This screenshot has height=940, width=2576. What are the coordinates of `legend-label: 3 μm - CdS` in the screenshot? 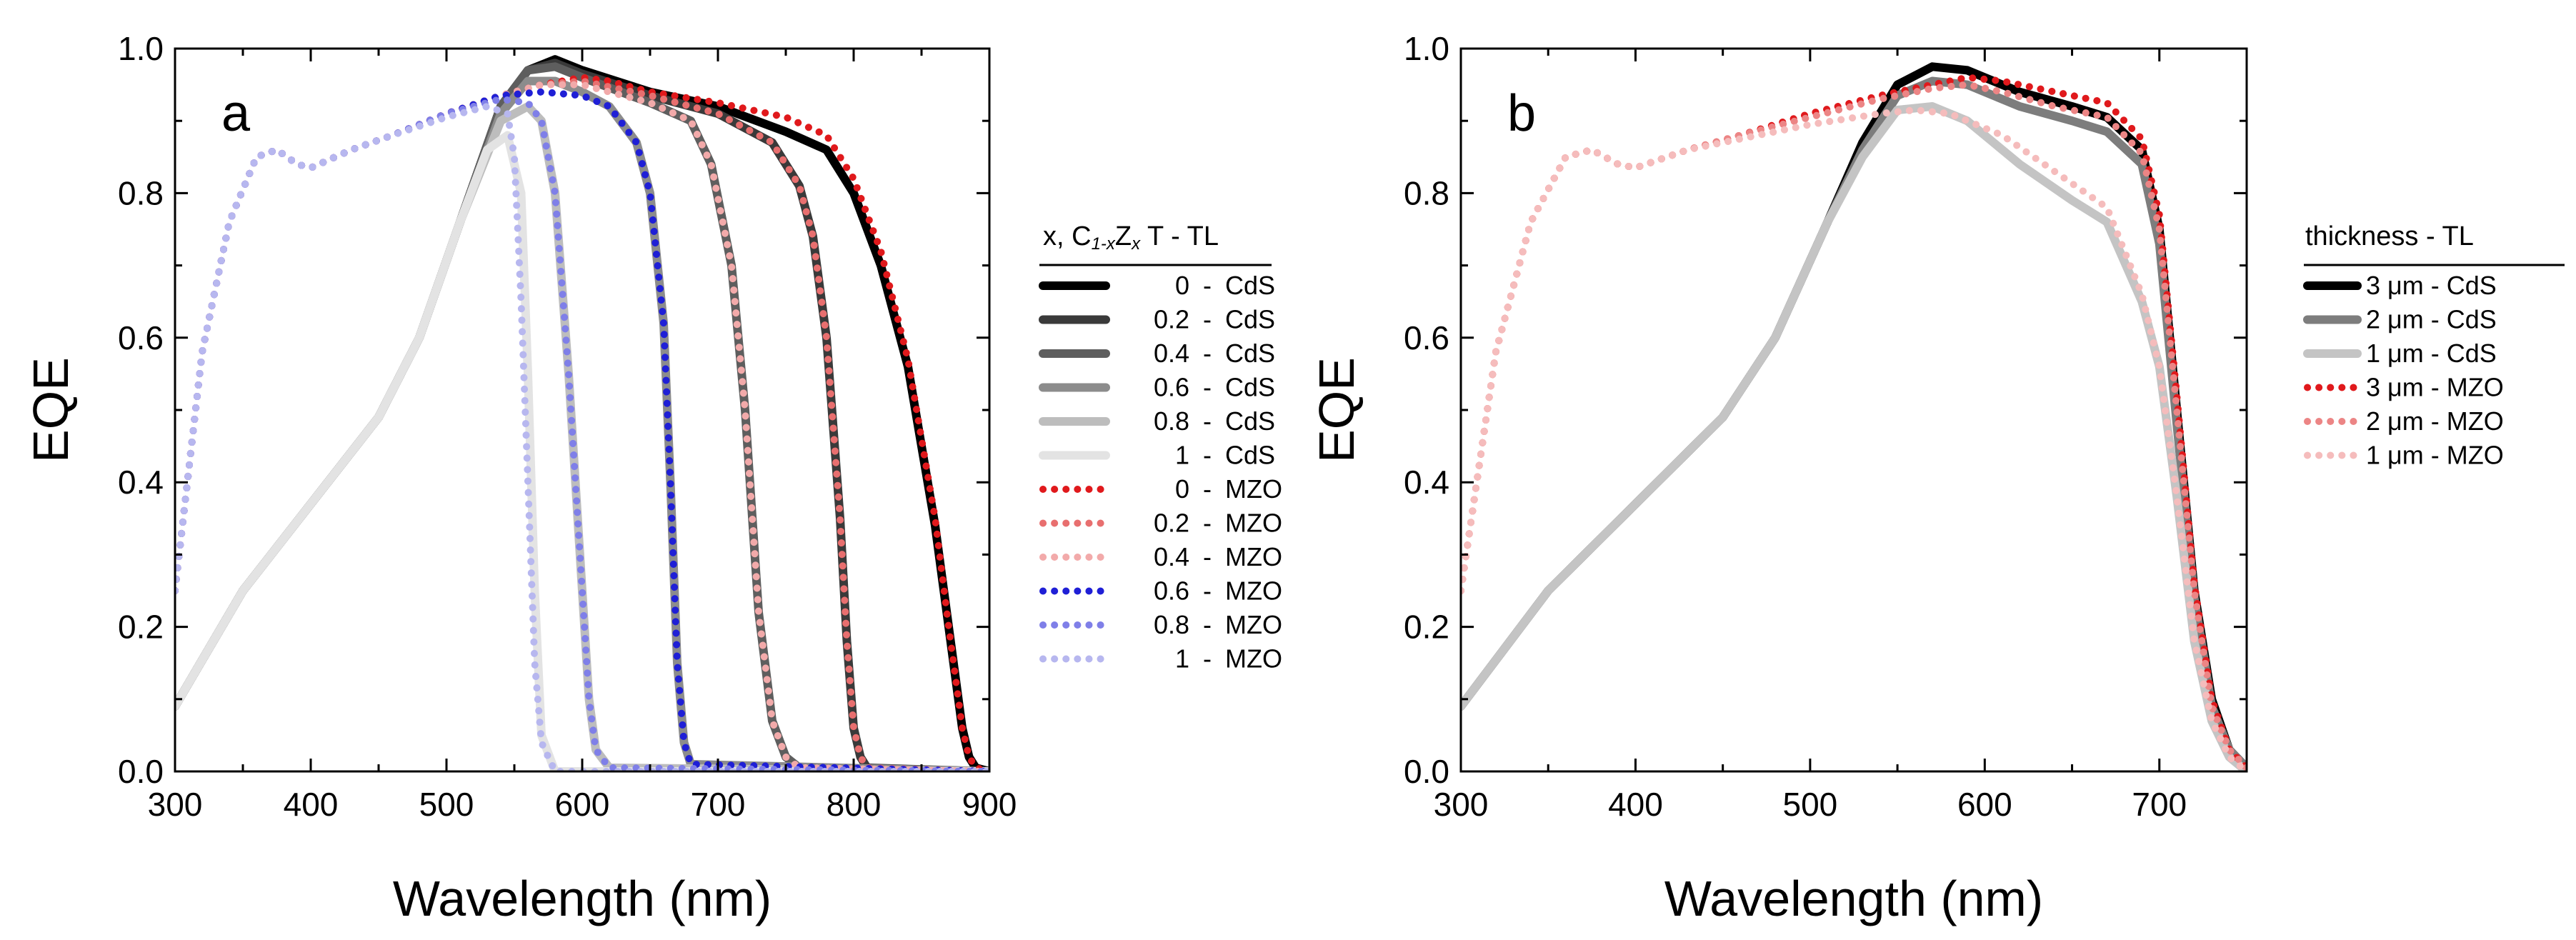 It's located at (2431, 285).